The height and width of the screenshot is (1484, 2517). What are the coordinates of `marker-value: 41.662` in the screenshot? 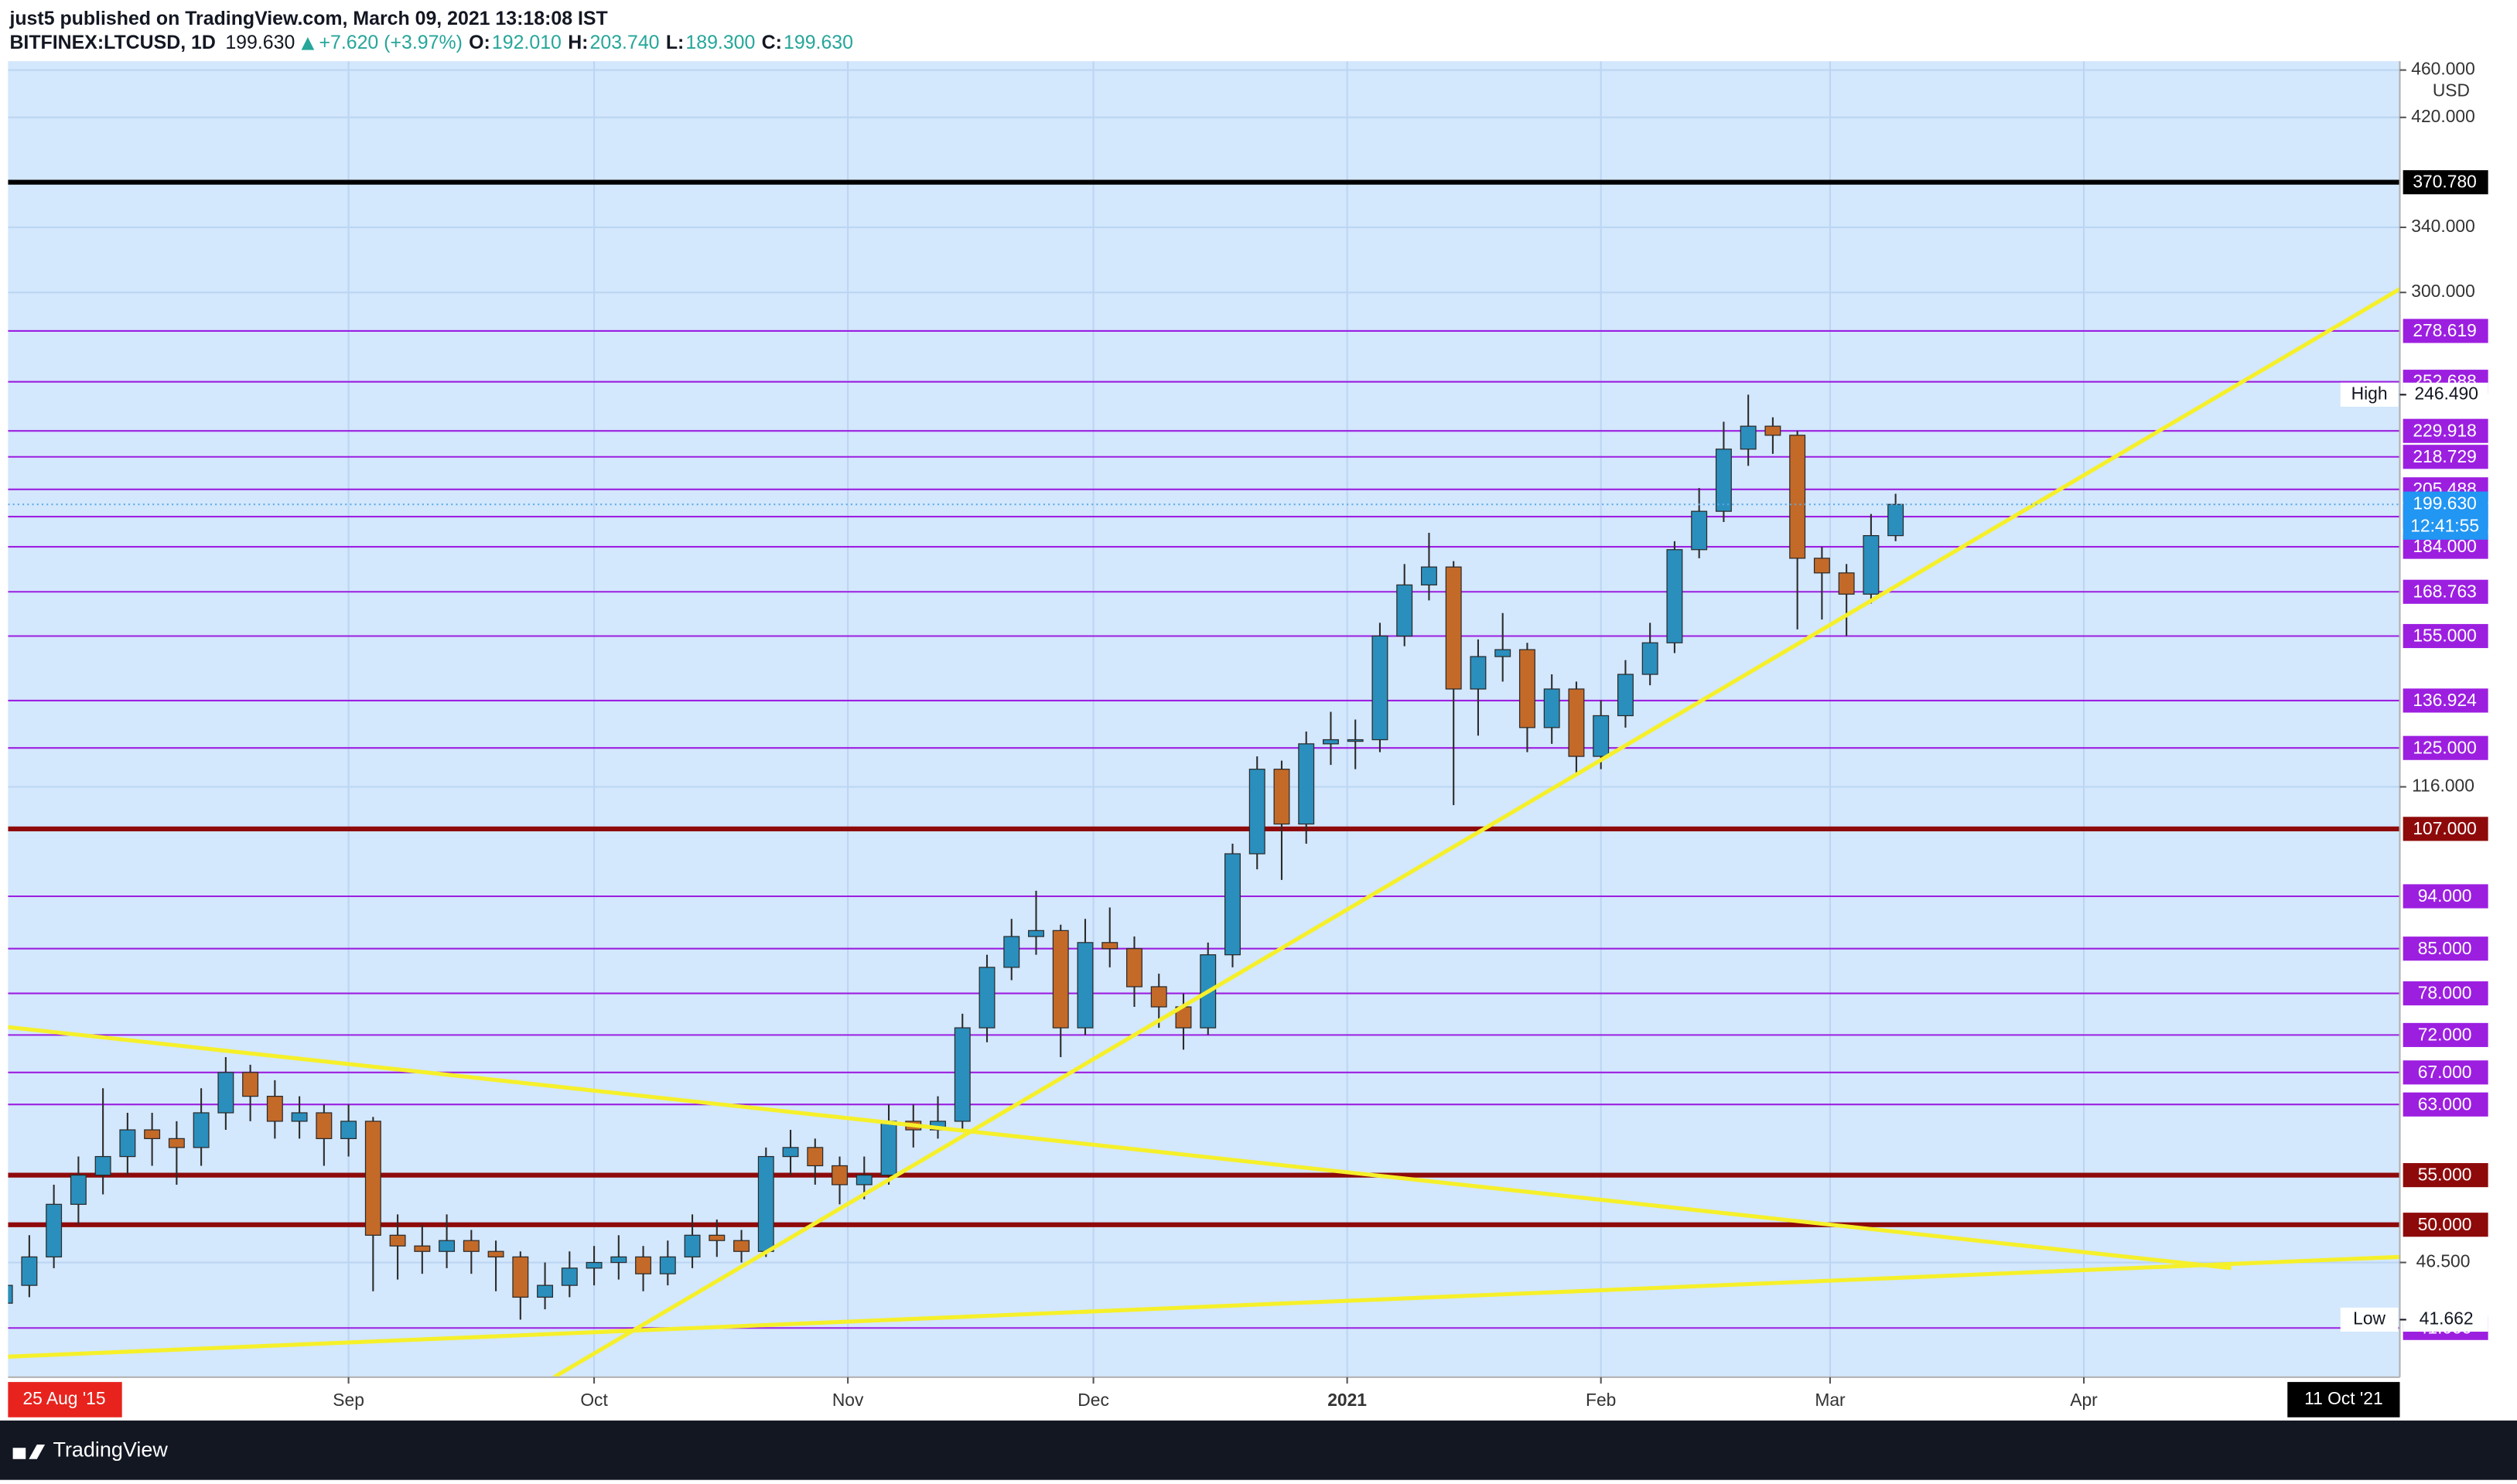 It's located at (2447, 1318).